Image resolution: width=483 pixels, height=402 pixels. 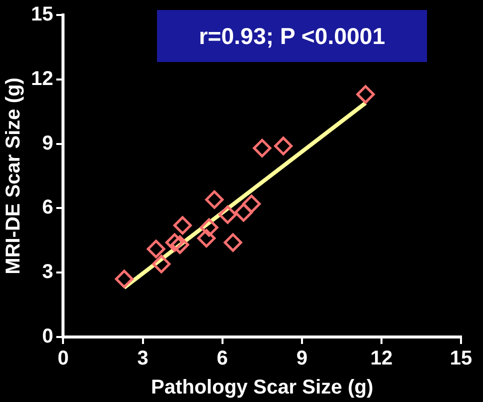 I want to click on y-tick-label: 15, so click(x=42, y=15).